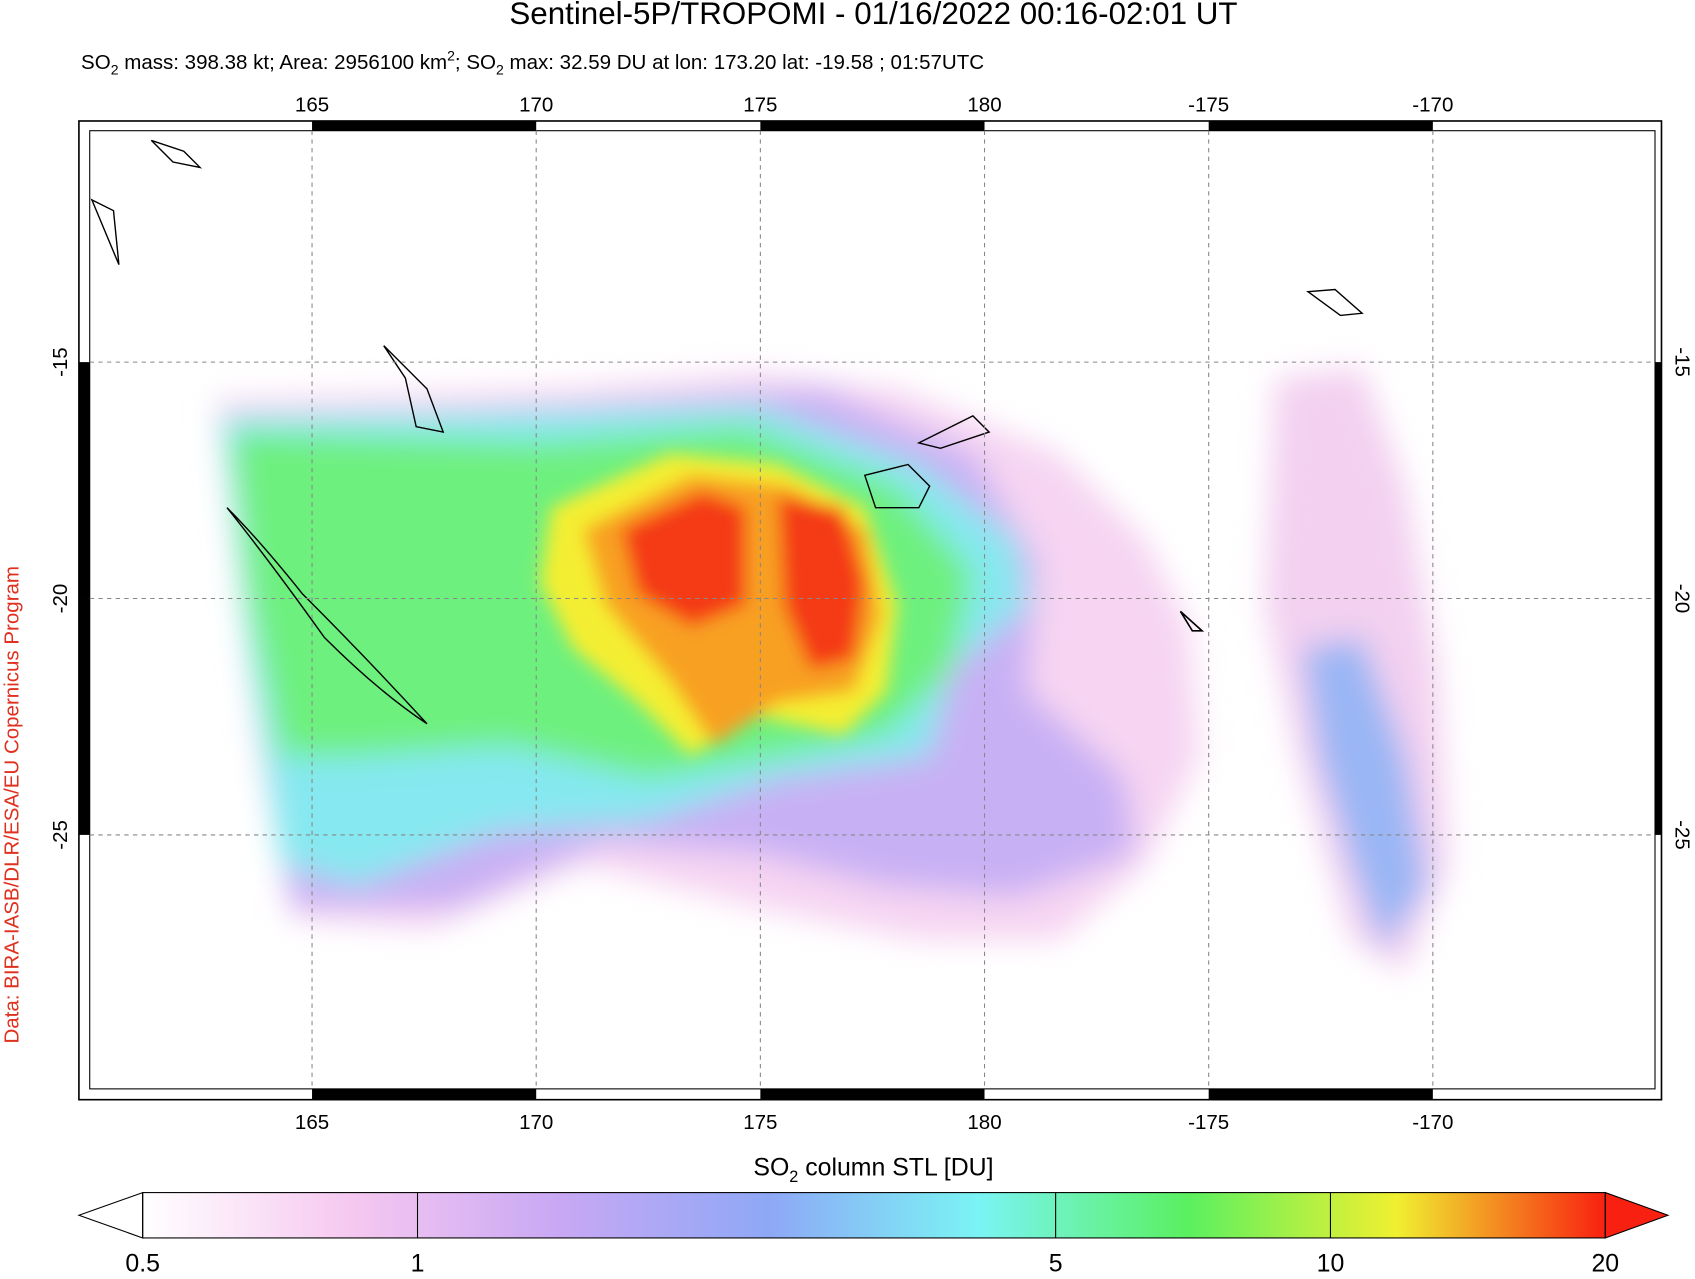 Image resolution: width=1695 pixels, height=1279 pixels. Describe the element at coordinates (60, 835) in the screenshot. I see `y-tick-label-left: -25` at that location.